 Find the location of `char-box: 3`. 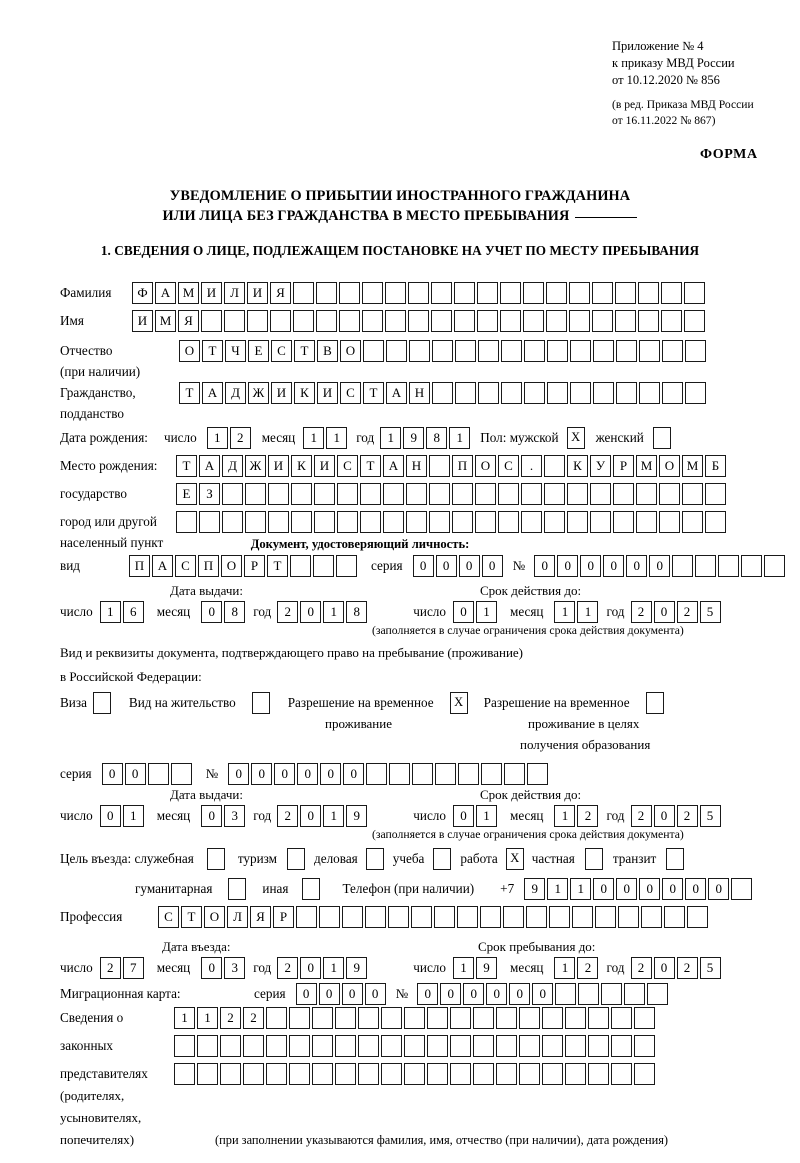

char-box: 3 is located at coordinates (235, 816).